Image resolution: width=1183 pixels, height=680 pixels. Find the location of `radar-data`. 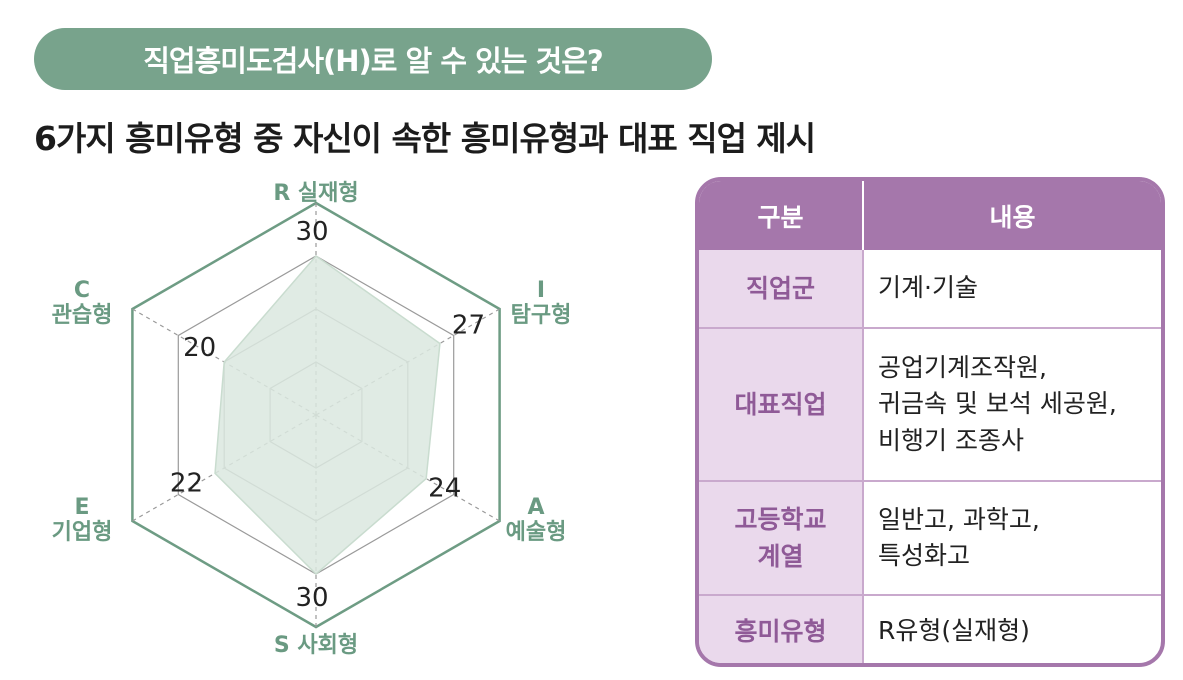

radar-data is located at coordinates (327, 415).